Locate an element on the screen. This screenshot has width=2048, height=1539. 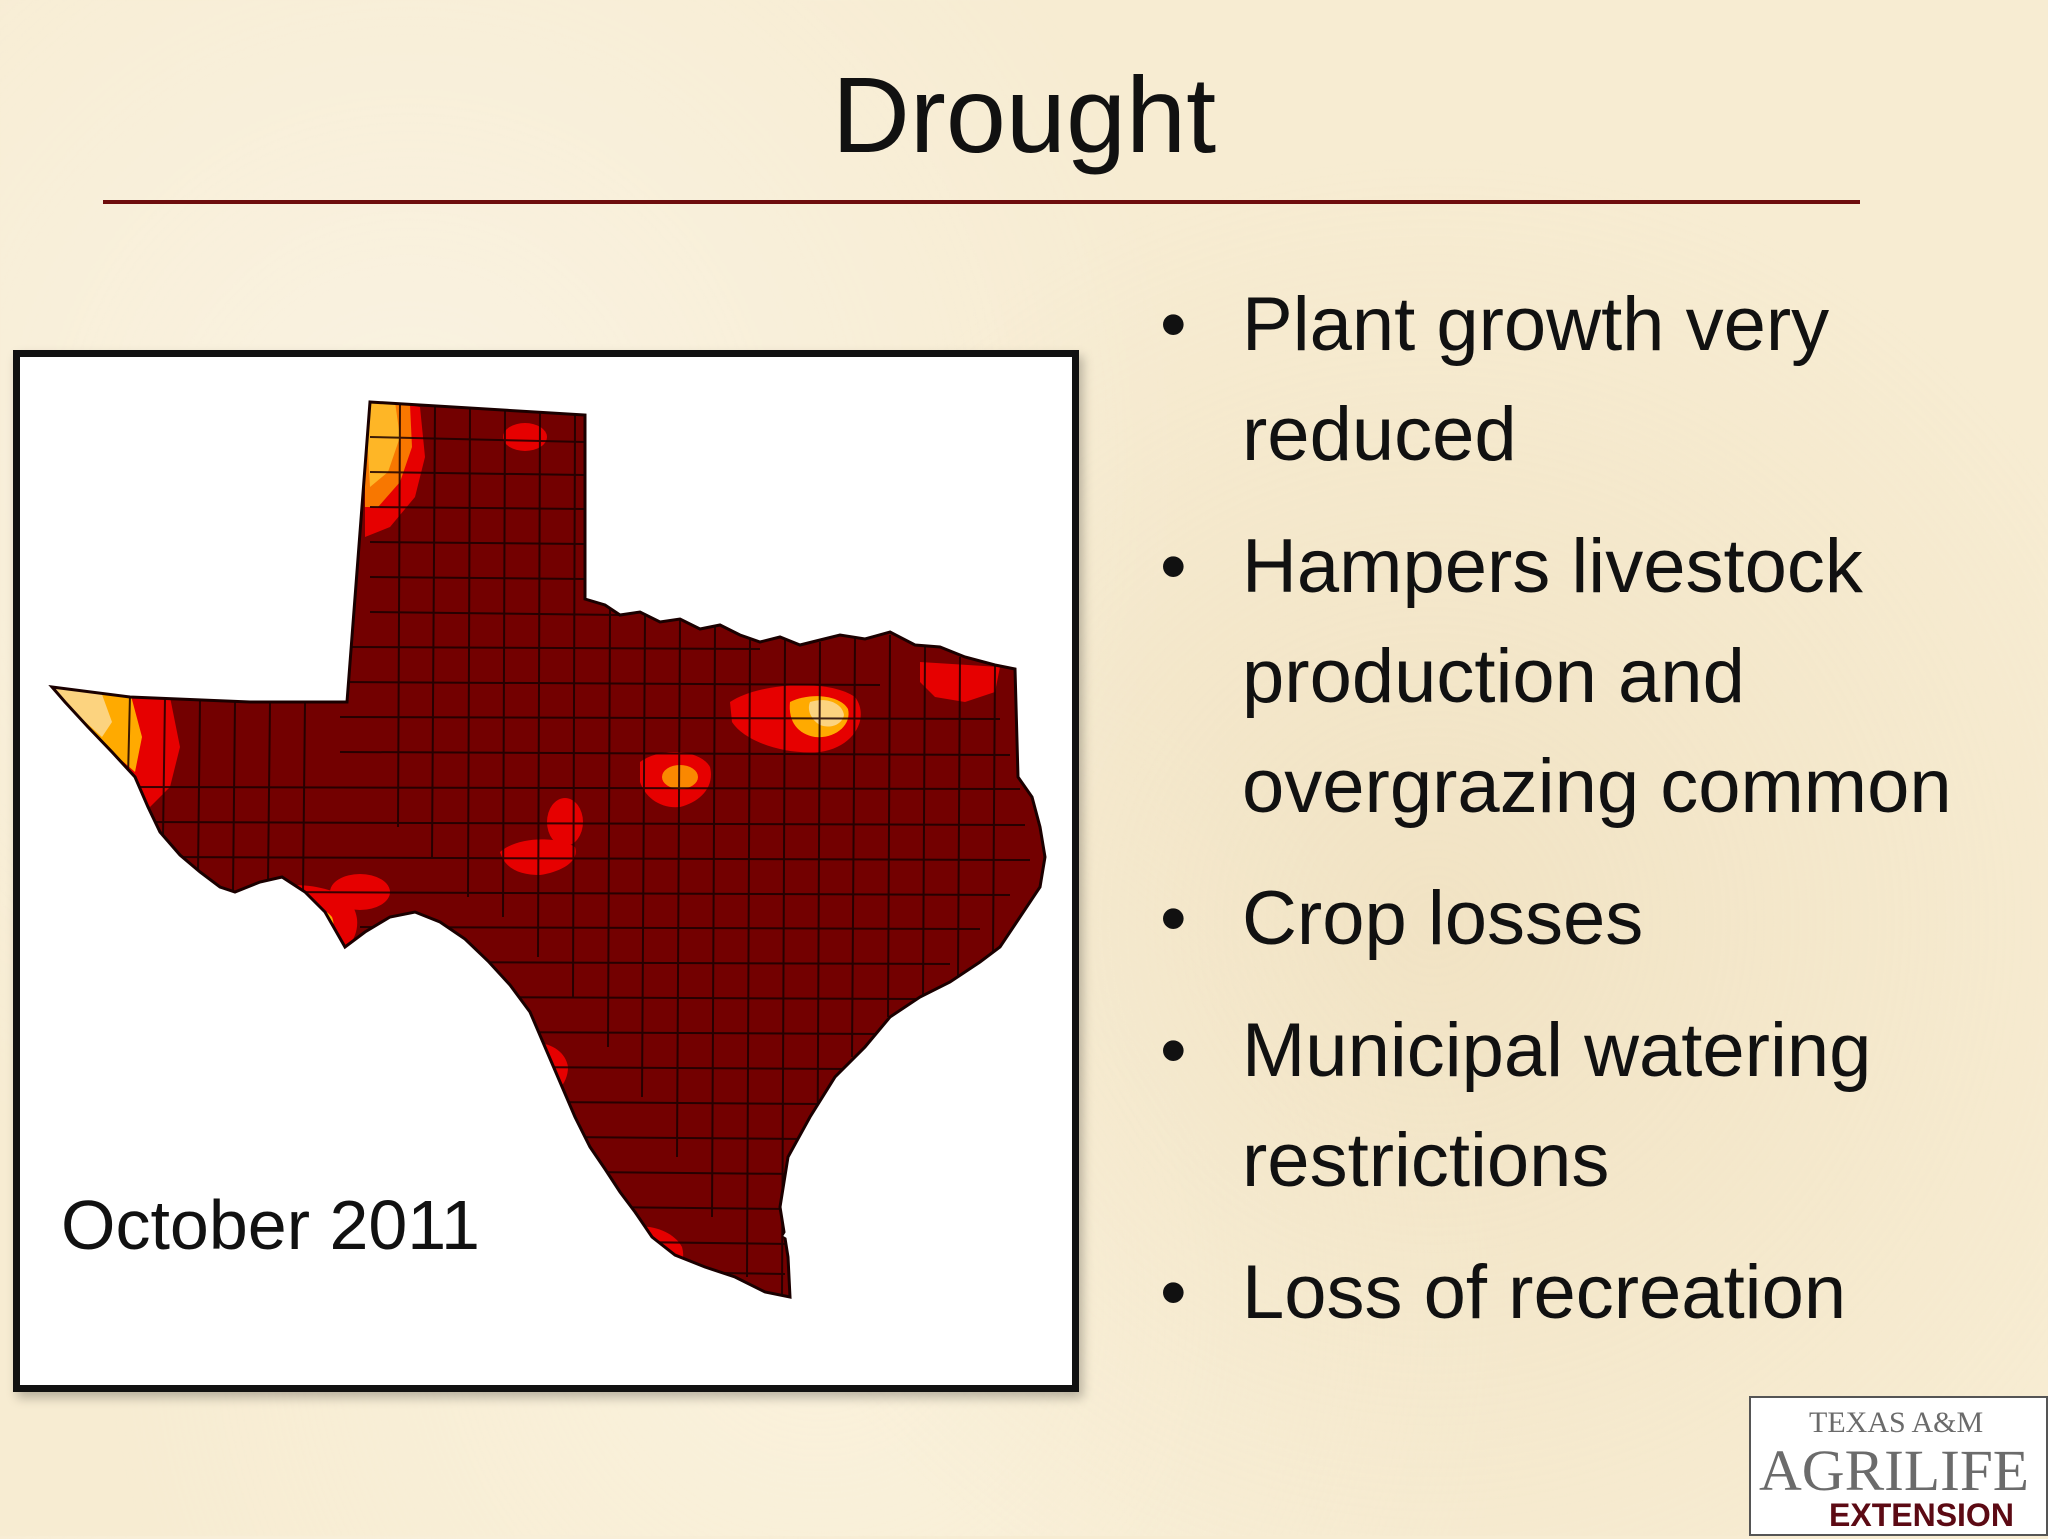
agrilife-logo-graphic: TEXAS A&M AGRILIFE EXTENSION is located at coordinates (1894, 1469).